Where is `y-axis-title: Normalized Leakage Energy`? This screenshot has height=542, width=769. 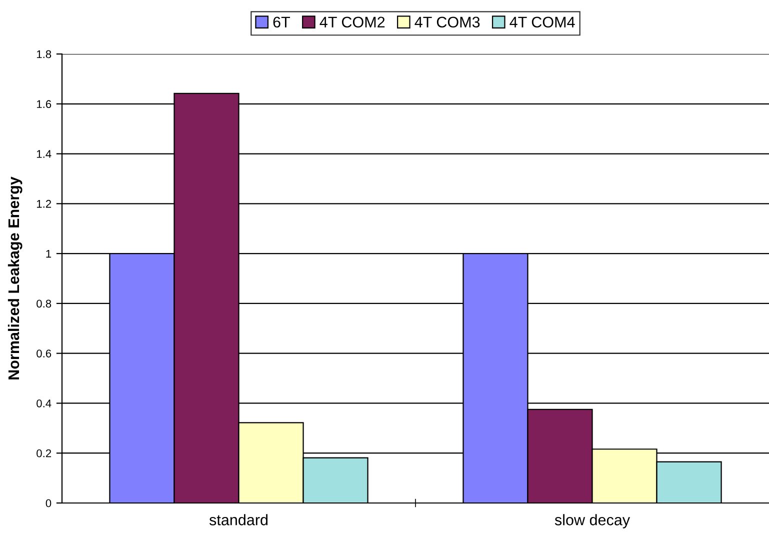 y-axis-title: Normalized Leakage Energy is located at coordinates (15, 278).